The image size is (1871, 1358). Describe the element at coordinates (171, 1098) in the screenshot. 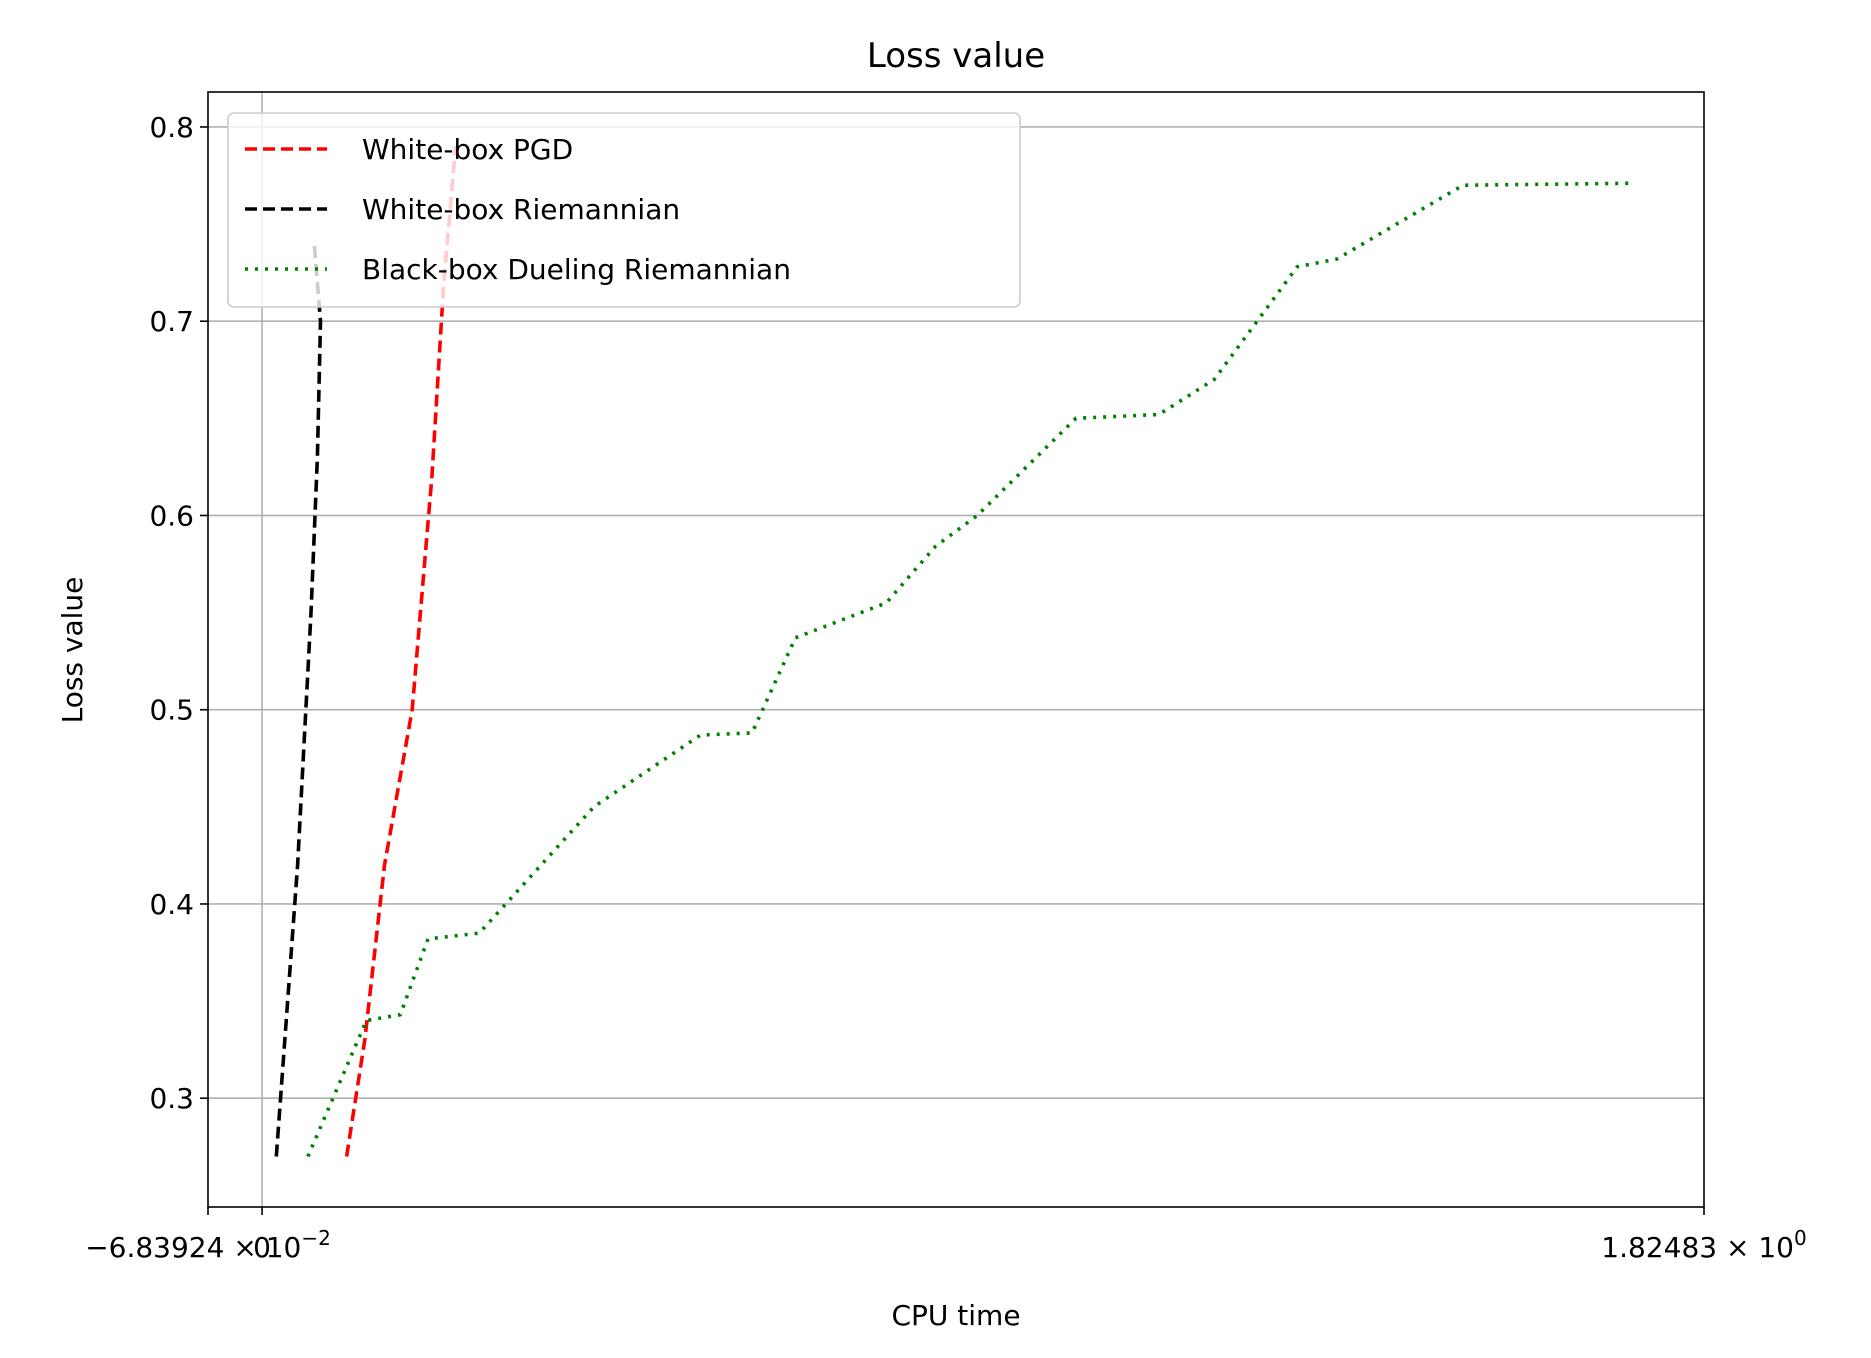

I see `y-tick-label: 0.3` at that location.